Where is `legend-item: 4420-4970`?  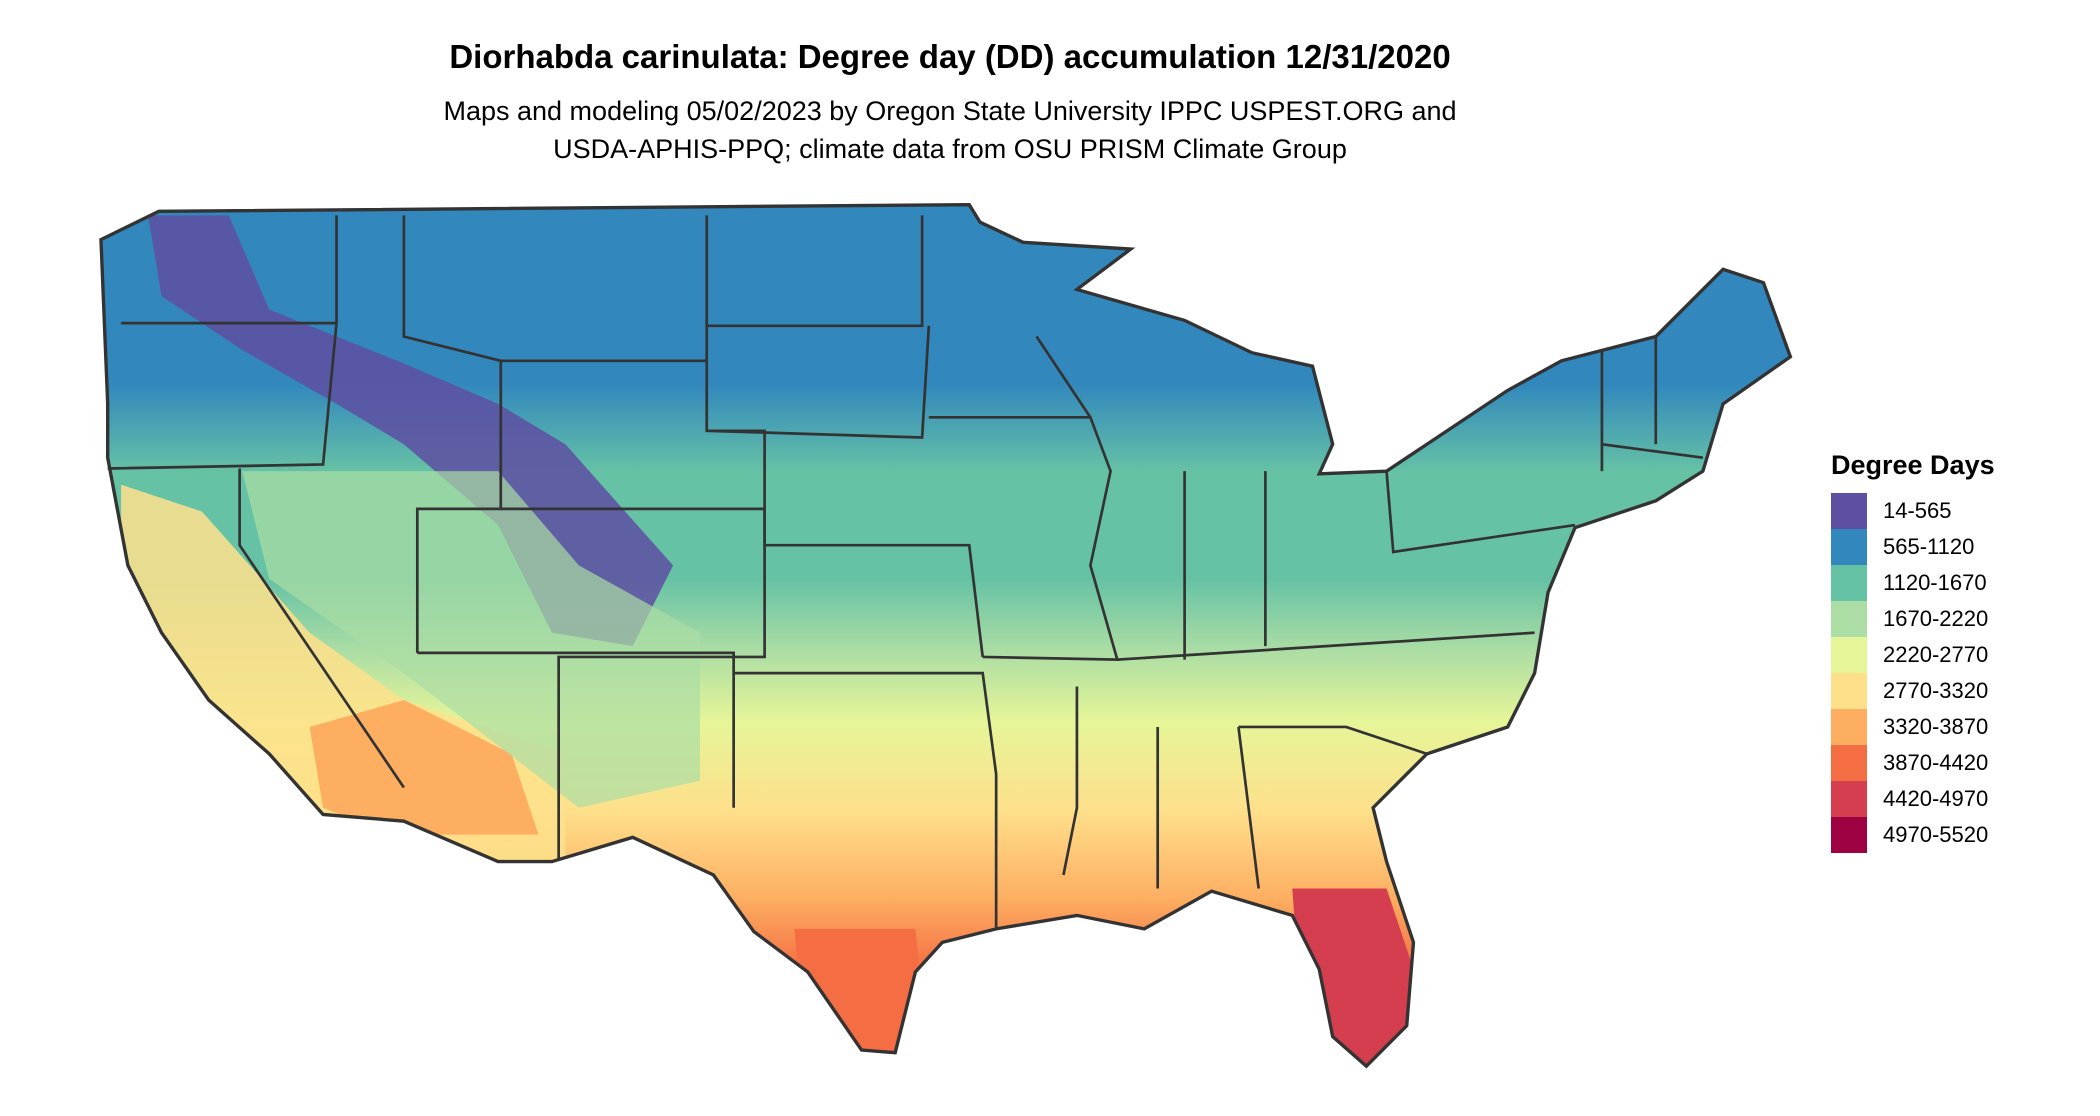
legend-item: 4420-4970 is located at coordinates (1913, 799).